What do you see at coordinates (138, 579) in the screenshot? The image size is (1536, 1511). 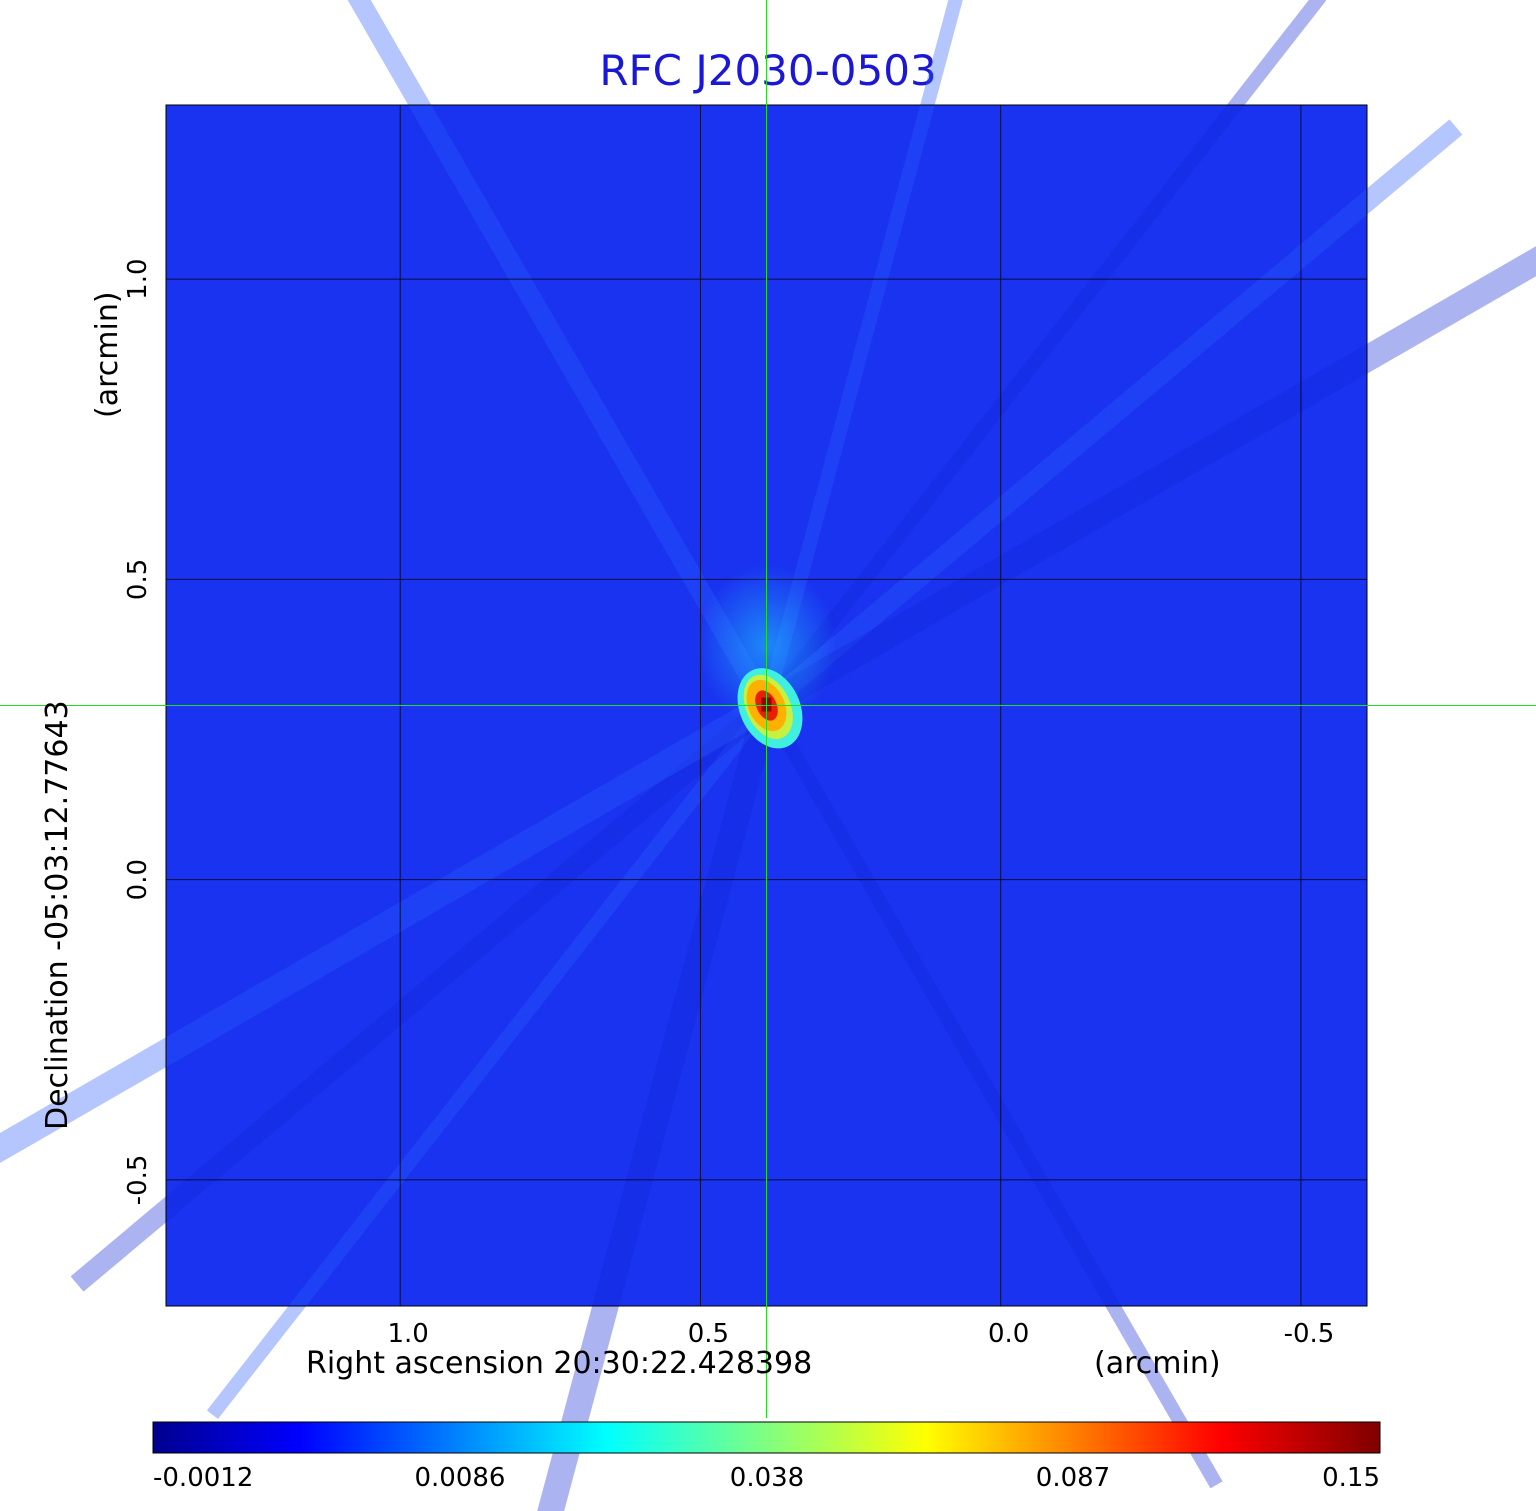 I see `y-tick-label: 0.5` at bounding box center [138, 579].